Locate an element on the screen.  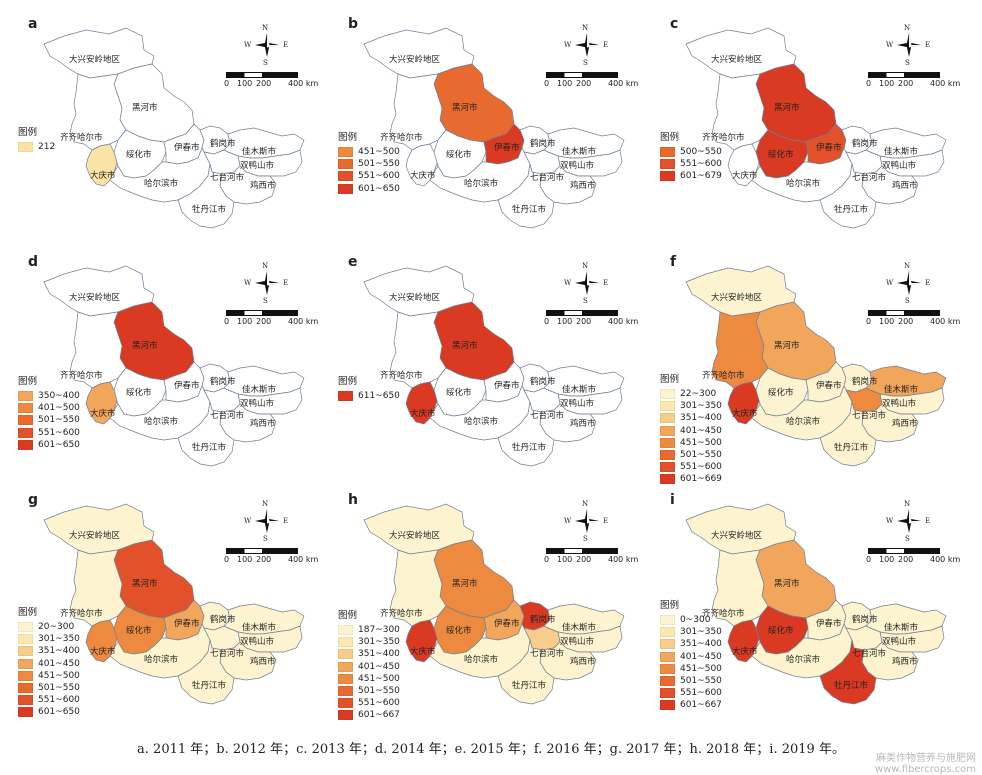
legend-item: 601~667 is located at coordinates (369, 715).